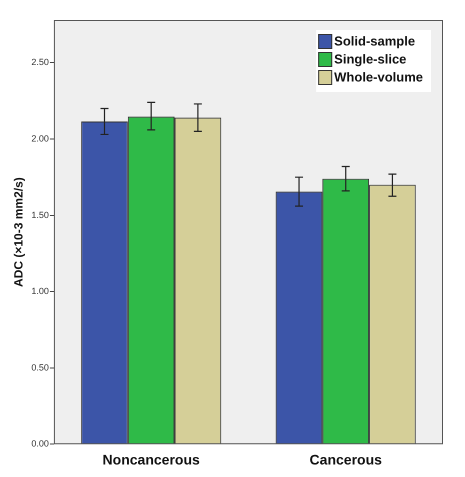 The width and height of the screenshot is (465, 477). Describe the element at coordinates (19, 232) in the screenshot. I see `y-axis-title: ADC (×10-3 mm2/s)` at that location.